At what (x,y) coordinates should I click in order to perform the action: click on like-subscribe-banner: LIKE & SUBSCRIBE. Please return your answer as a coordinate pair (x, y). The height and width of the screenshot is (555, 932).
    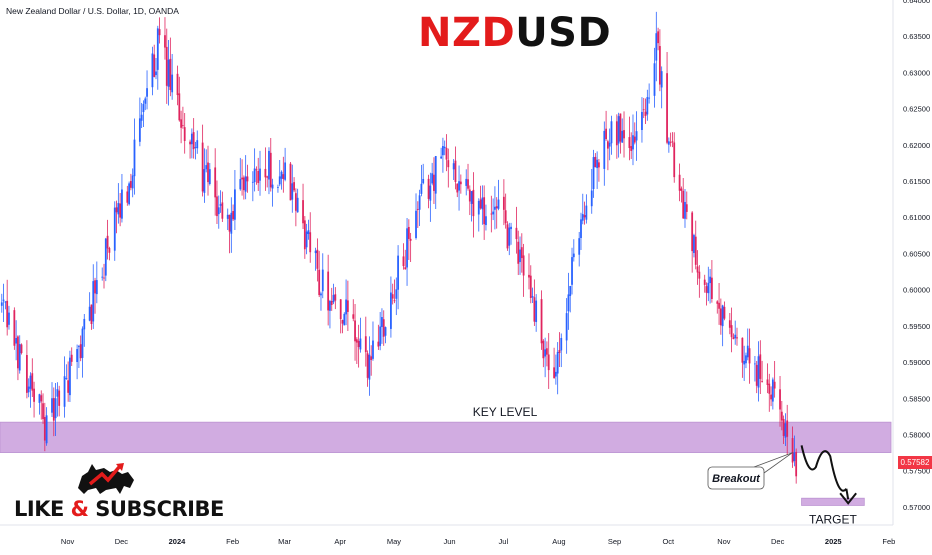
    Looking at the image, I should click on (119, 509).